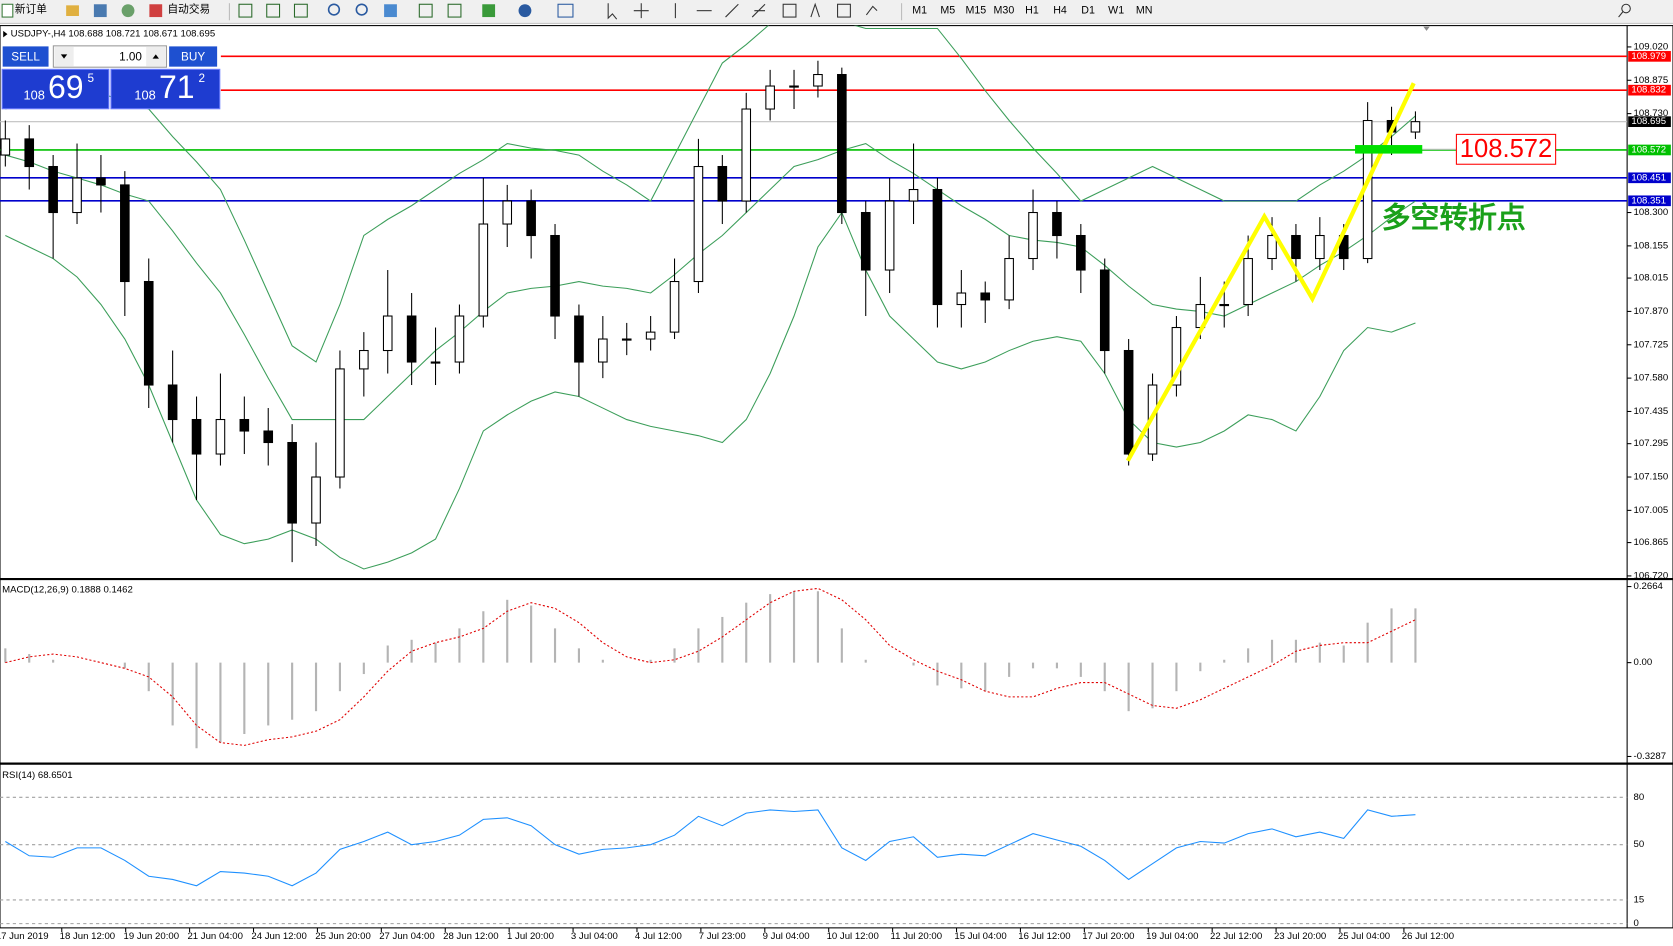 This screenshot has width=1673, height=946. I want to click on tile-windows, so click(390, 11).